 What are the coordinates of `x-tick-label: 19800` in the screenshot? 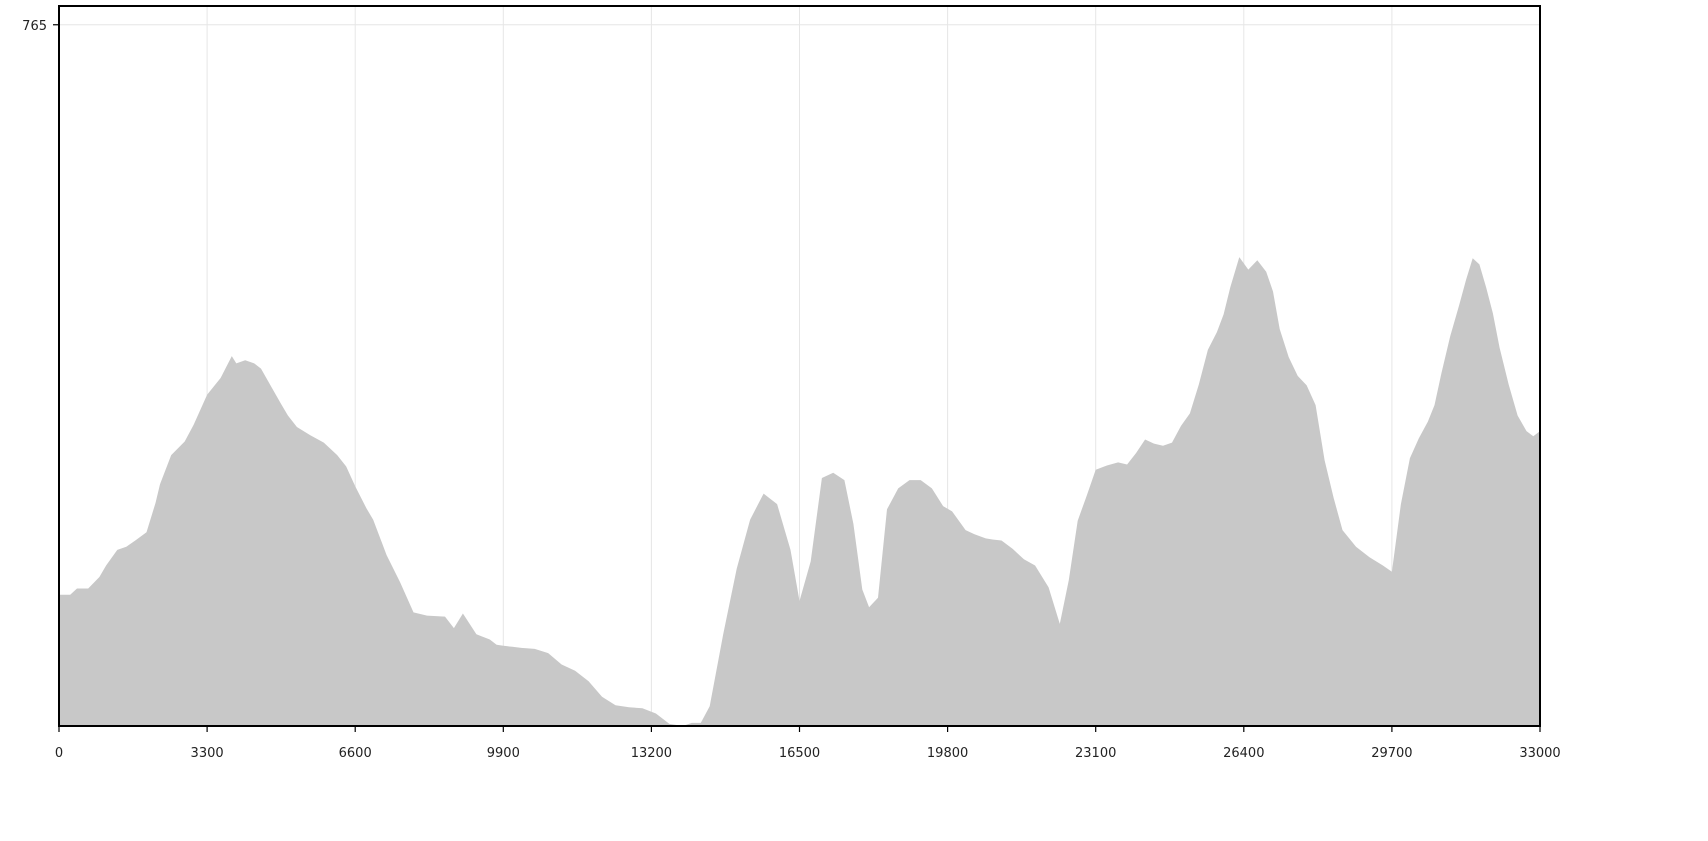 It's located at (947, 753).